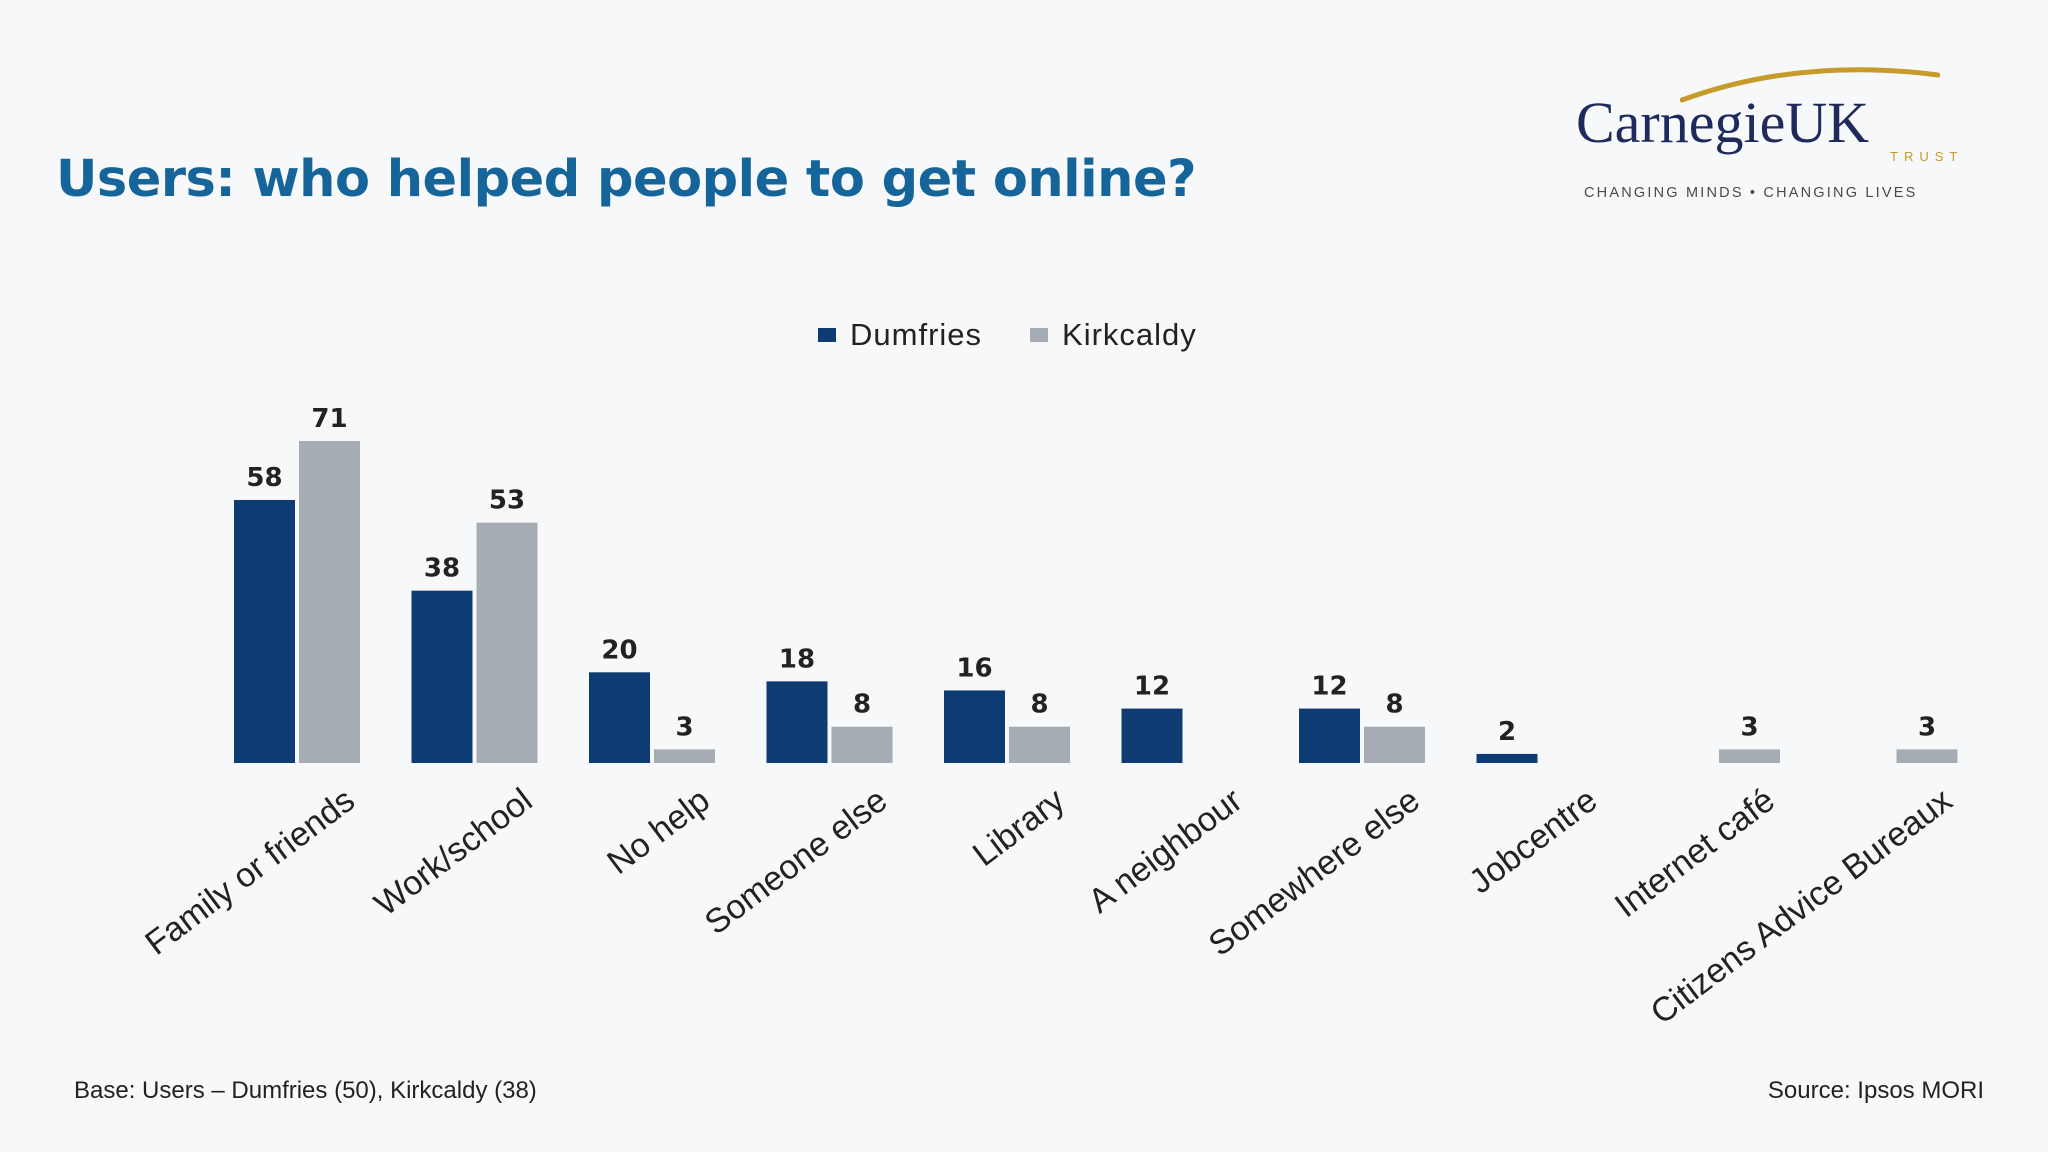  Describe the element at coordinates (250, 872) in the screenshot. I see `category-label-0: Family or friends` at that location.